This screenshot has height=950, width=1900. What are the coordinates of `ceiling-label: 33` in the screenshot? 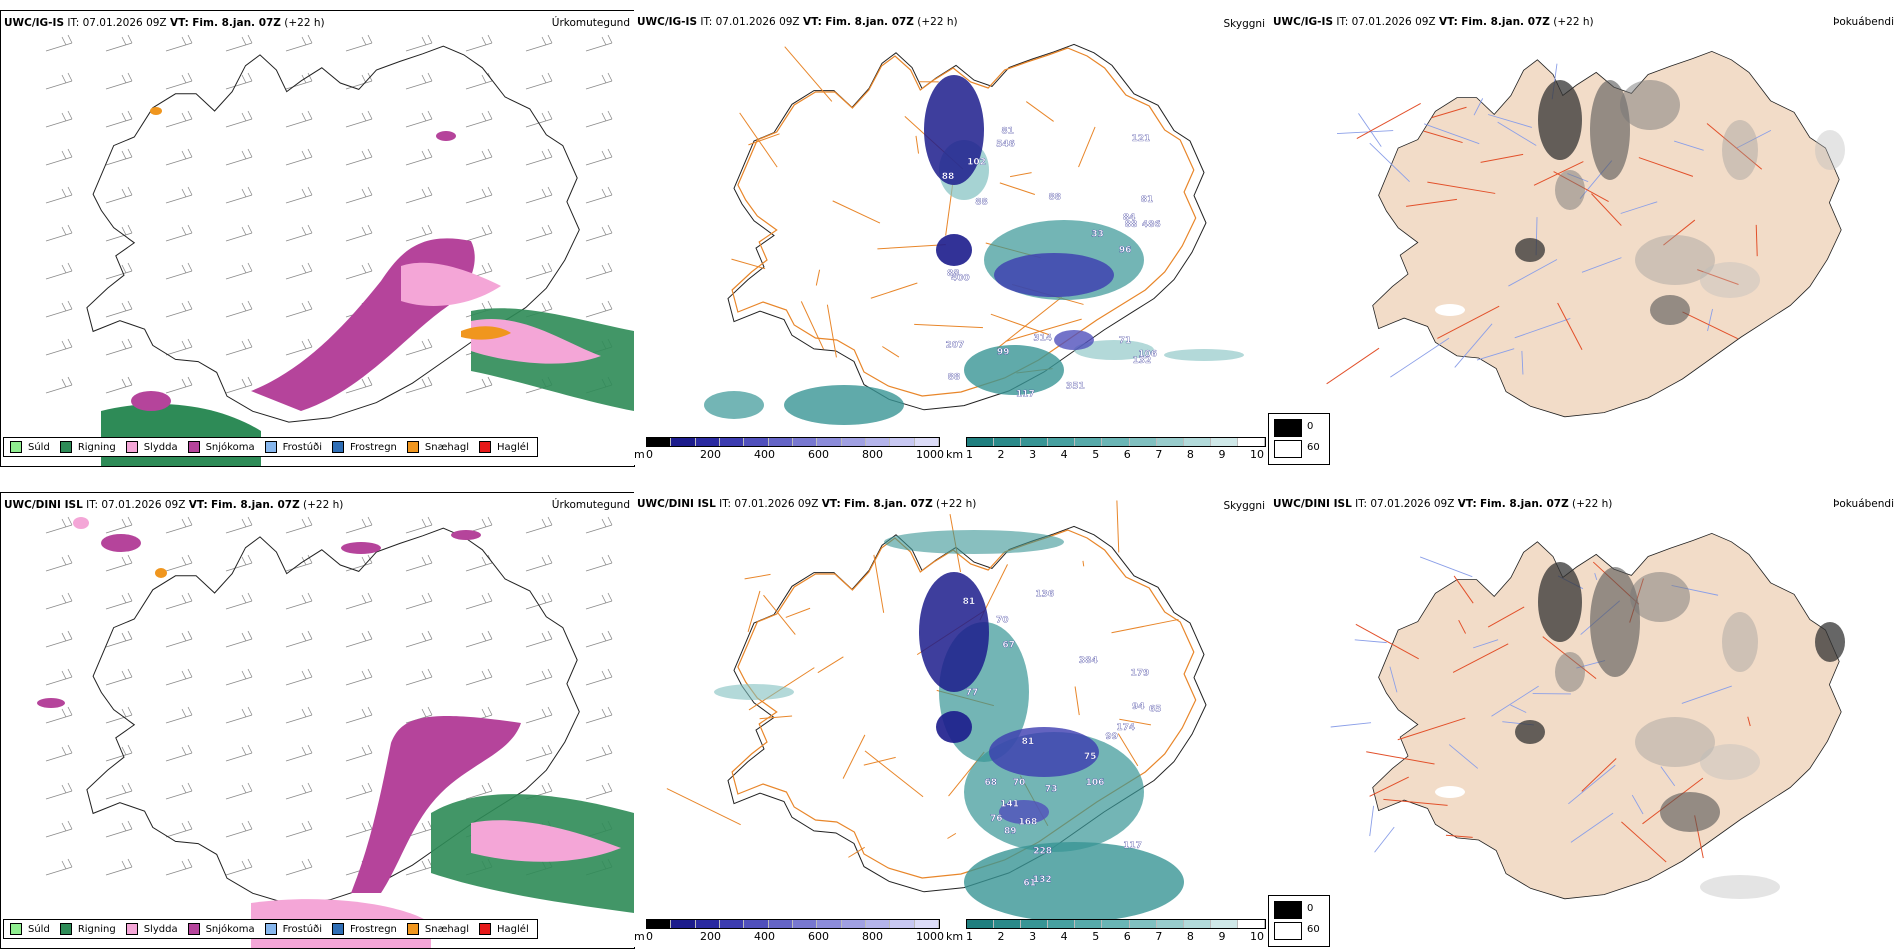 It's located at (1097, 234).